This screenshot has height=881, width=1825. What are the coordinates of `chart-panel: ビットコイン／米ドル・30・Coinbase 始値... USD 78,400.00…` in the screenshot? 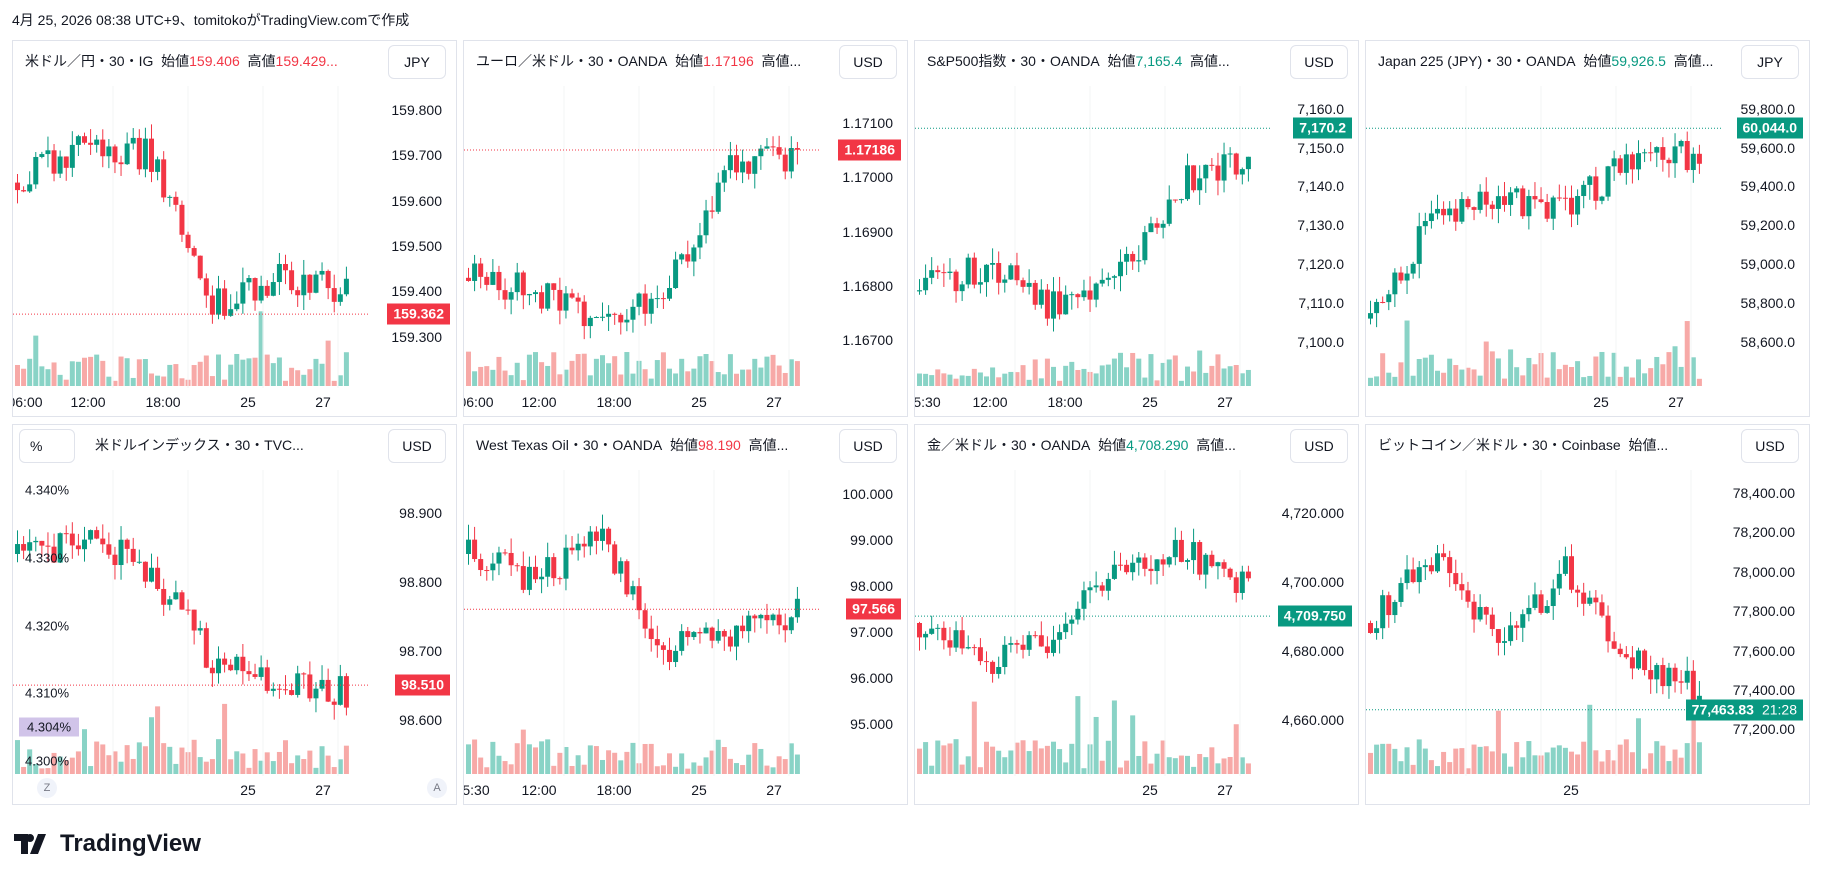 It's located at (1587, 614).